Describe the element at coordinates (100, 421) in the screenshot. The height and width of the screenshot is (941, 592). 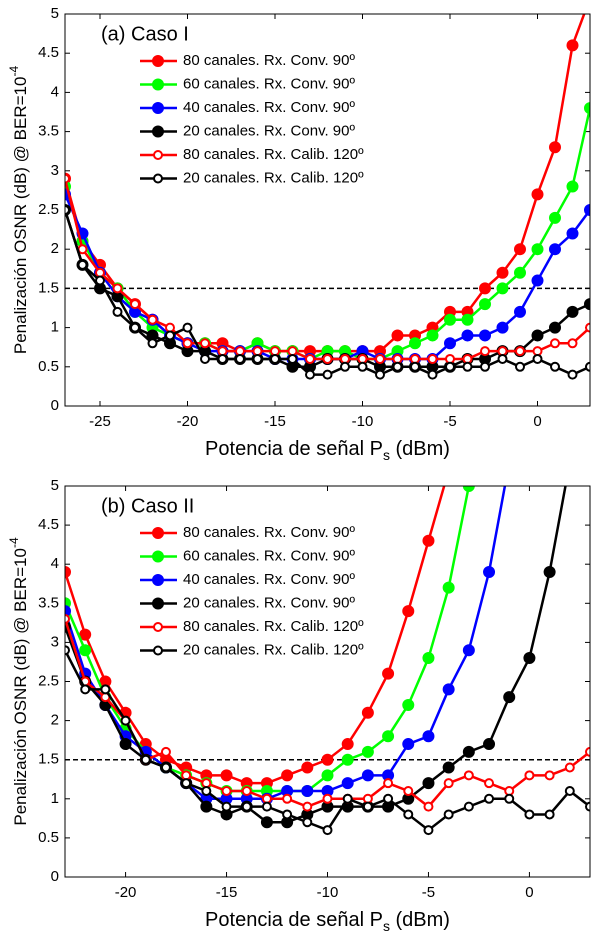
I see `x-tick-label: -25` at that location.